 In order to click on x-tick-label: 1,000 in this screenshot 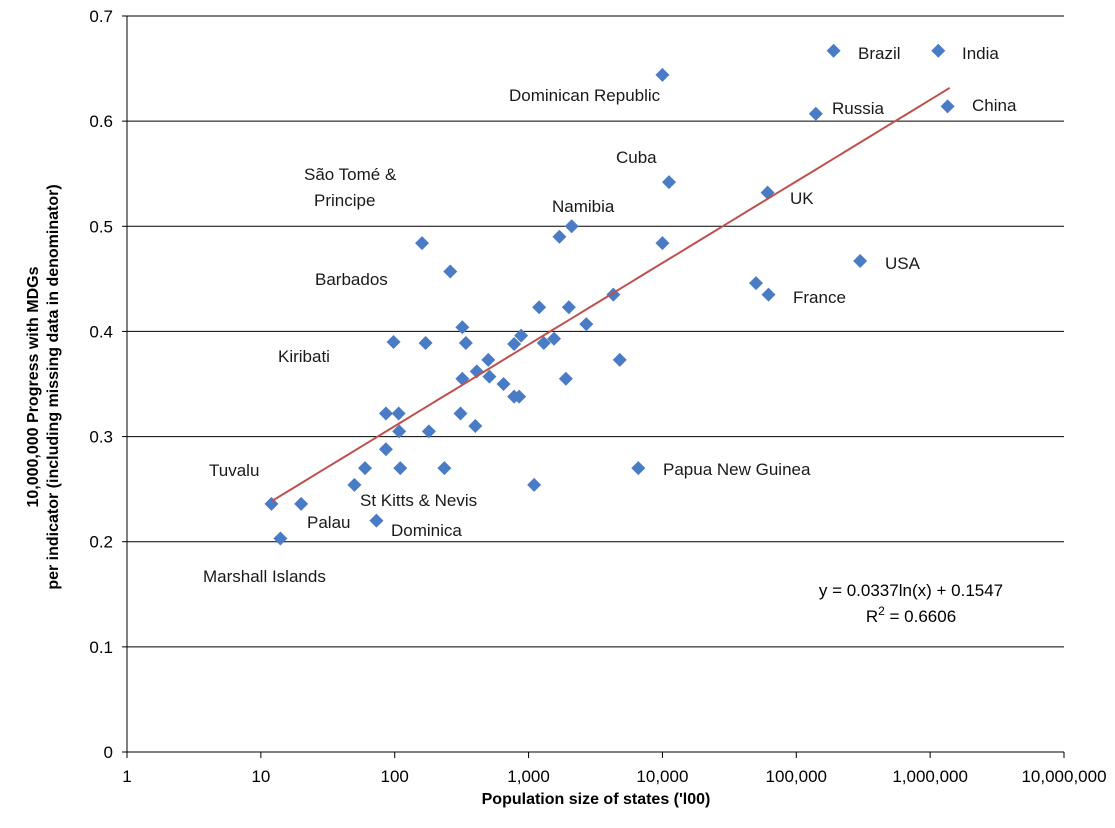, I will do `click(528, 776)`.